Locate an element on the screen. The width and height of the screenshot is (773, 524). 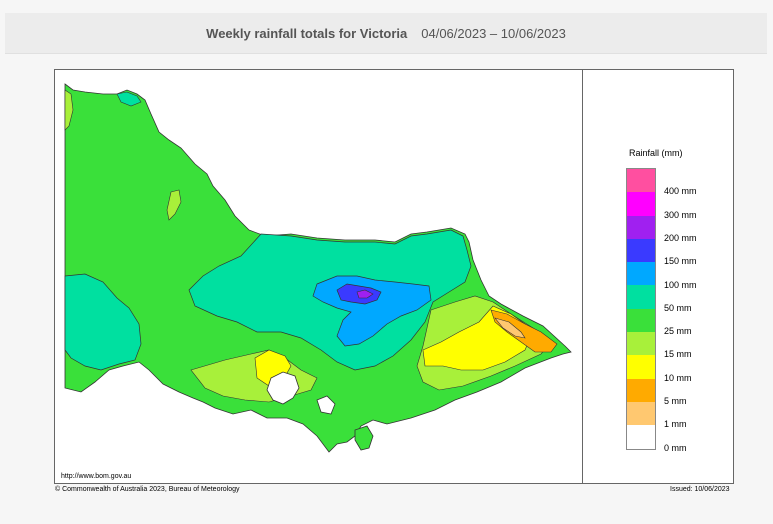
legend-label: 10 mm is located at coordinates (678, 377).